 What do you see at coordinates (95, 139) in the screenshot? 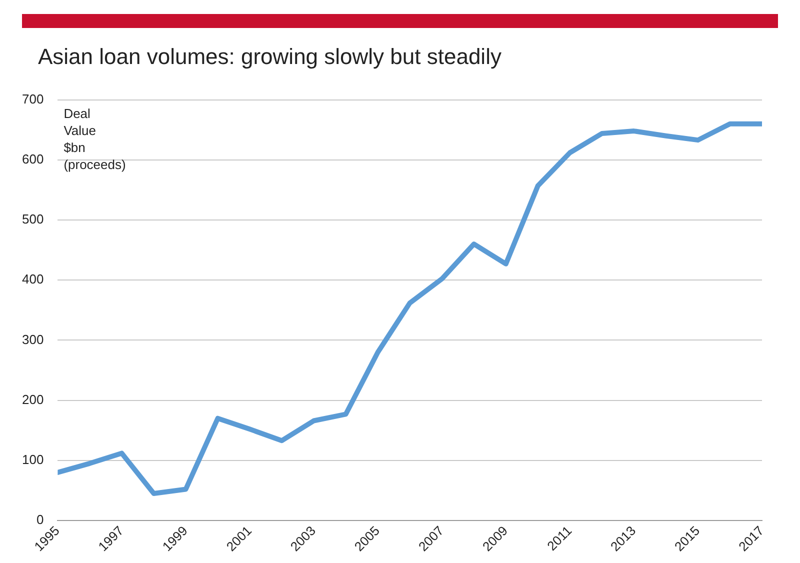
I see `y-axis-title: Deal Value $bn (proceeds)` at bounding box center [95, 139].